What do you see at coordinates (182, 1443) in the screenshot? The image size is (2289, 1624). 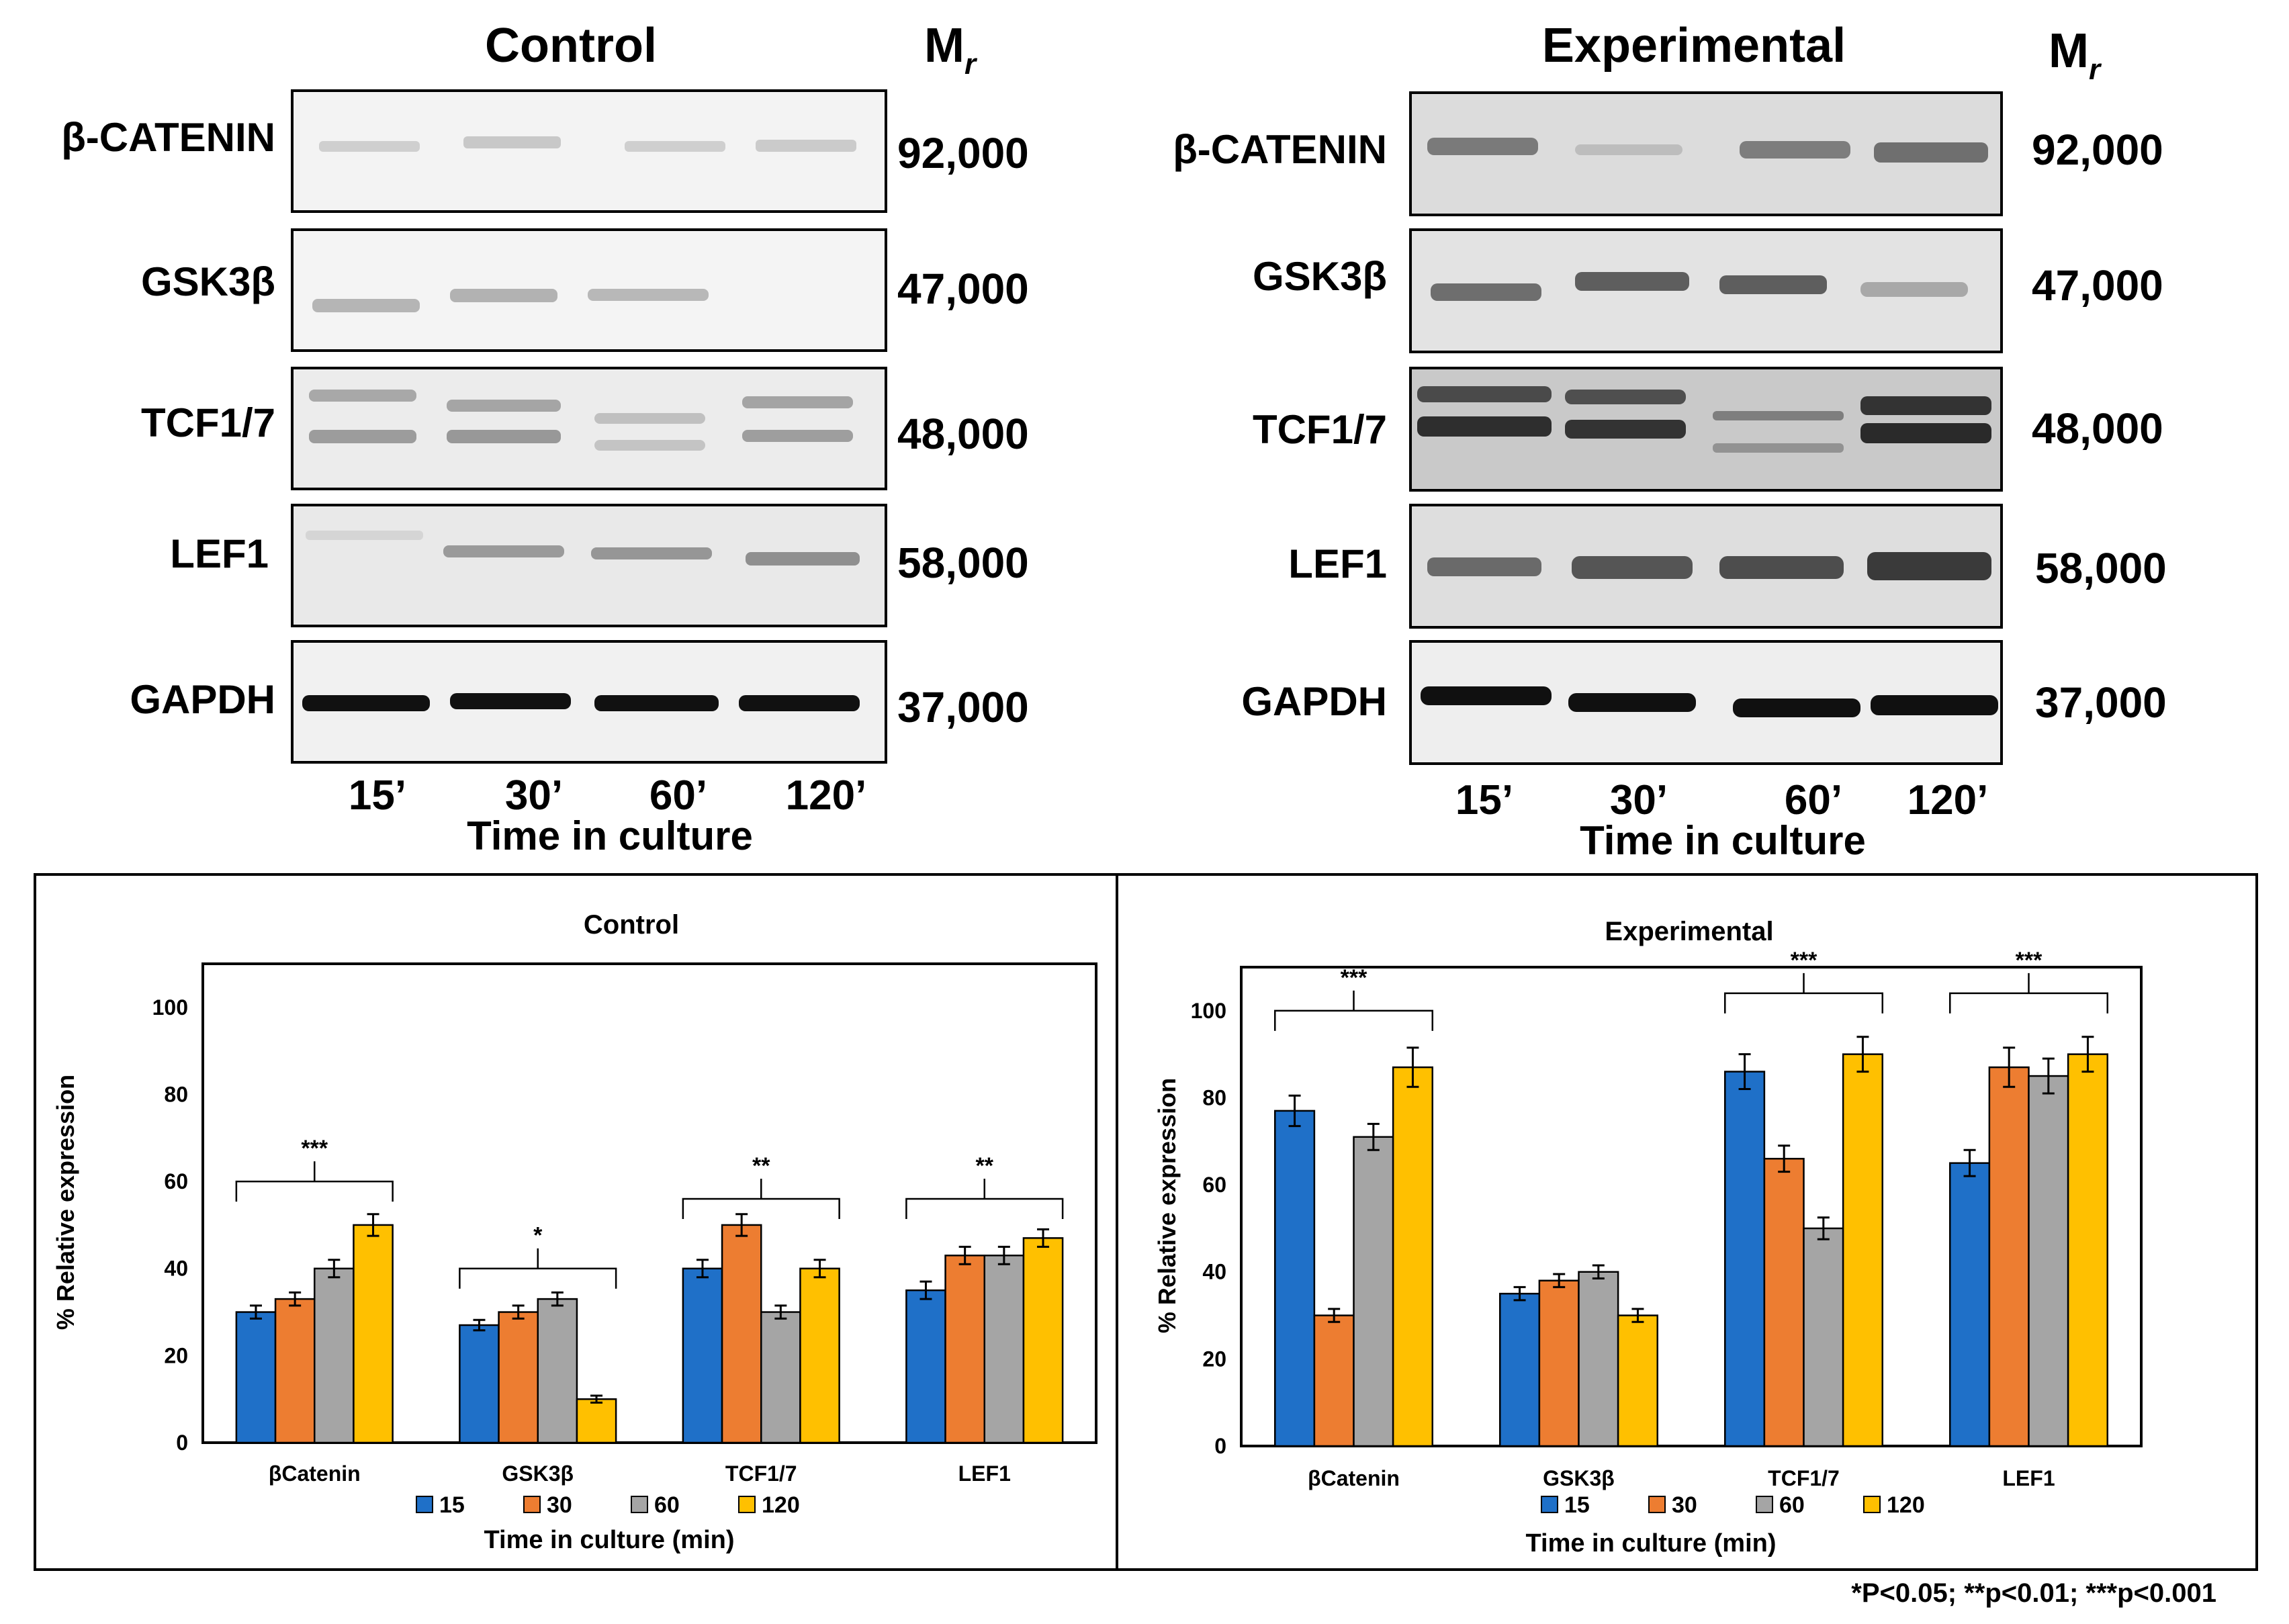 I see `y-tick-label: 0` at bounding box center [182, 1443].